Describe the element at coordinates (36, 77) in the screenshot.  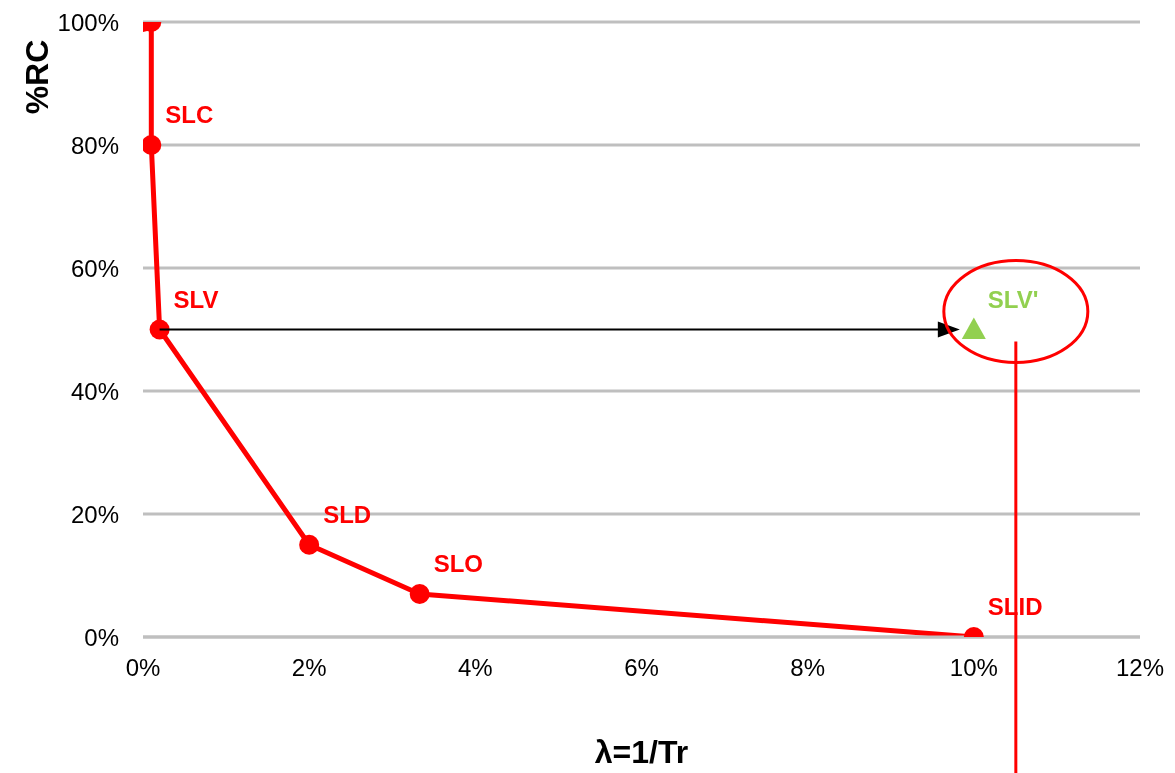
I see `y-axis-title: %RC` at that location.